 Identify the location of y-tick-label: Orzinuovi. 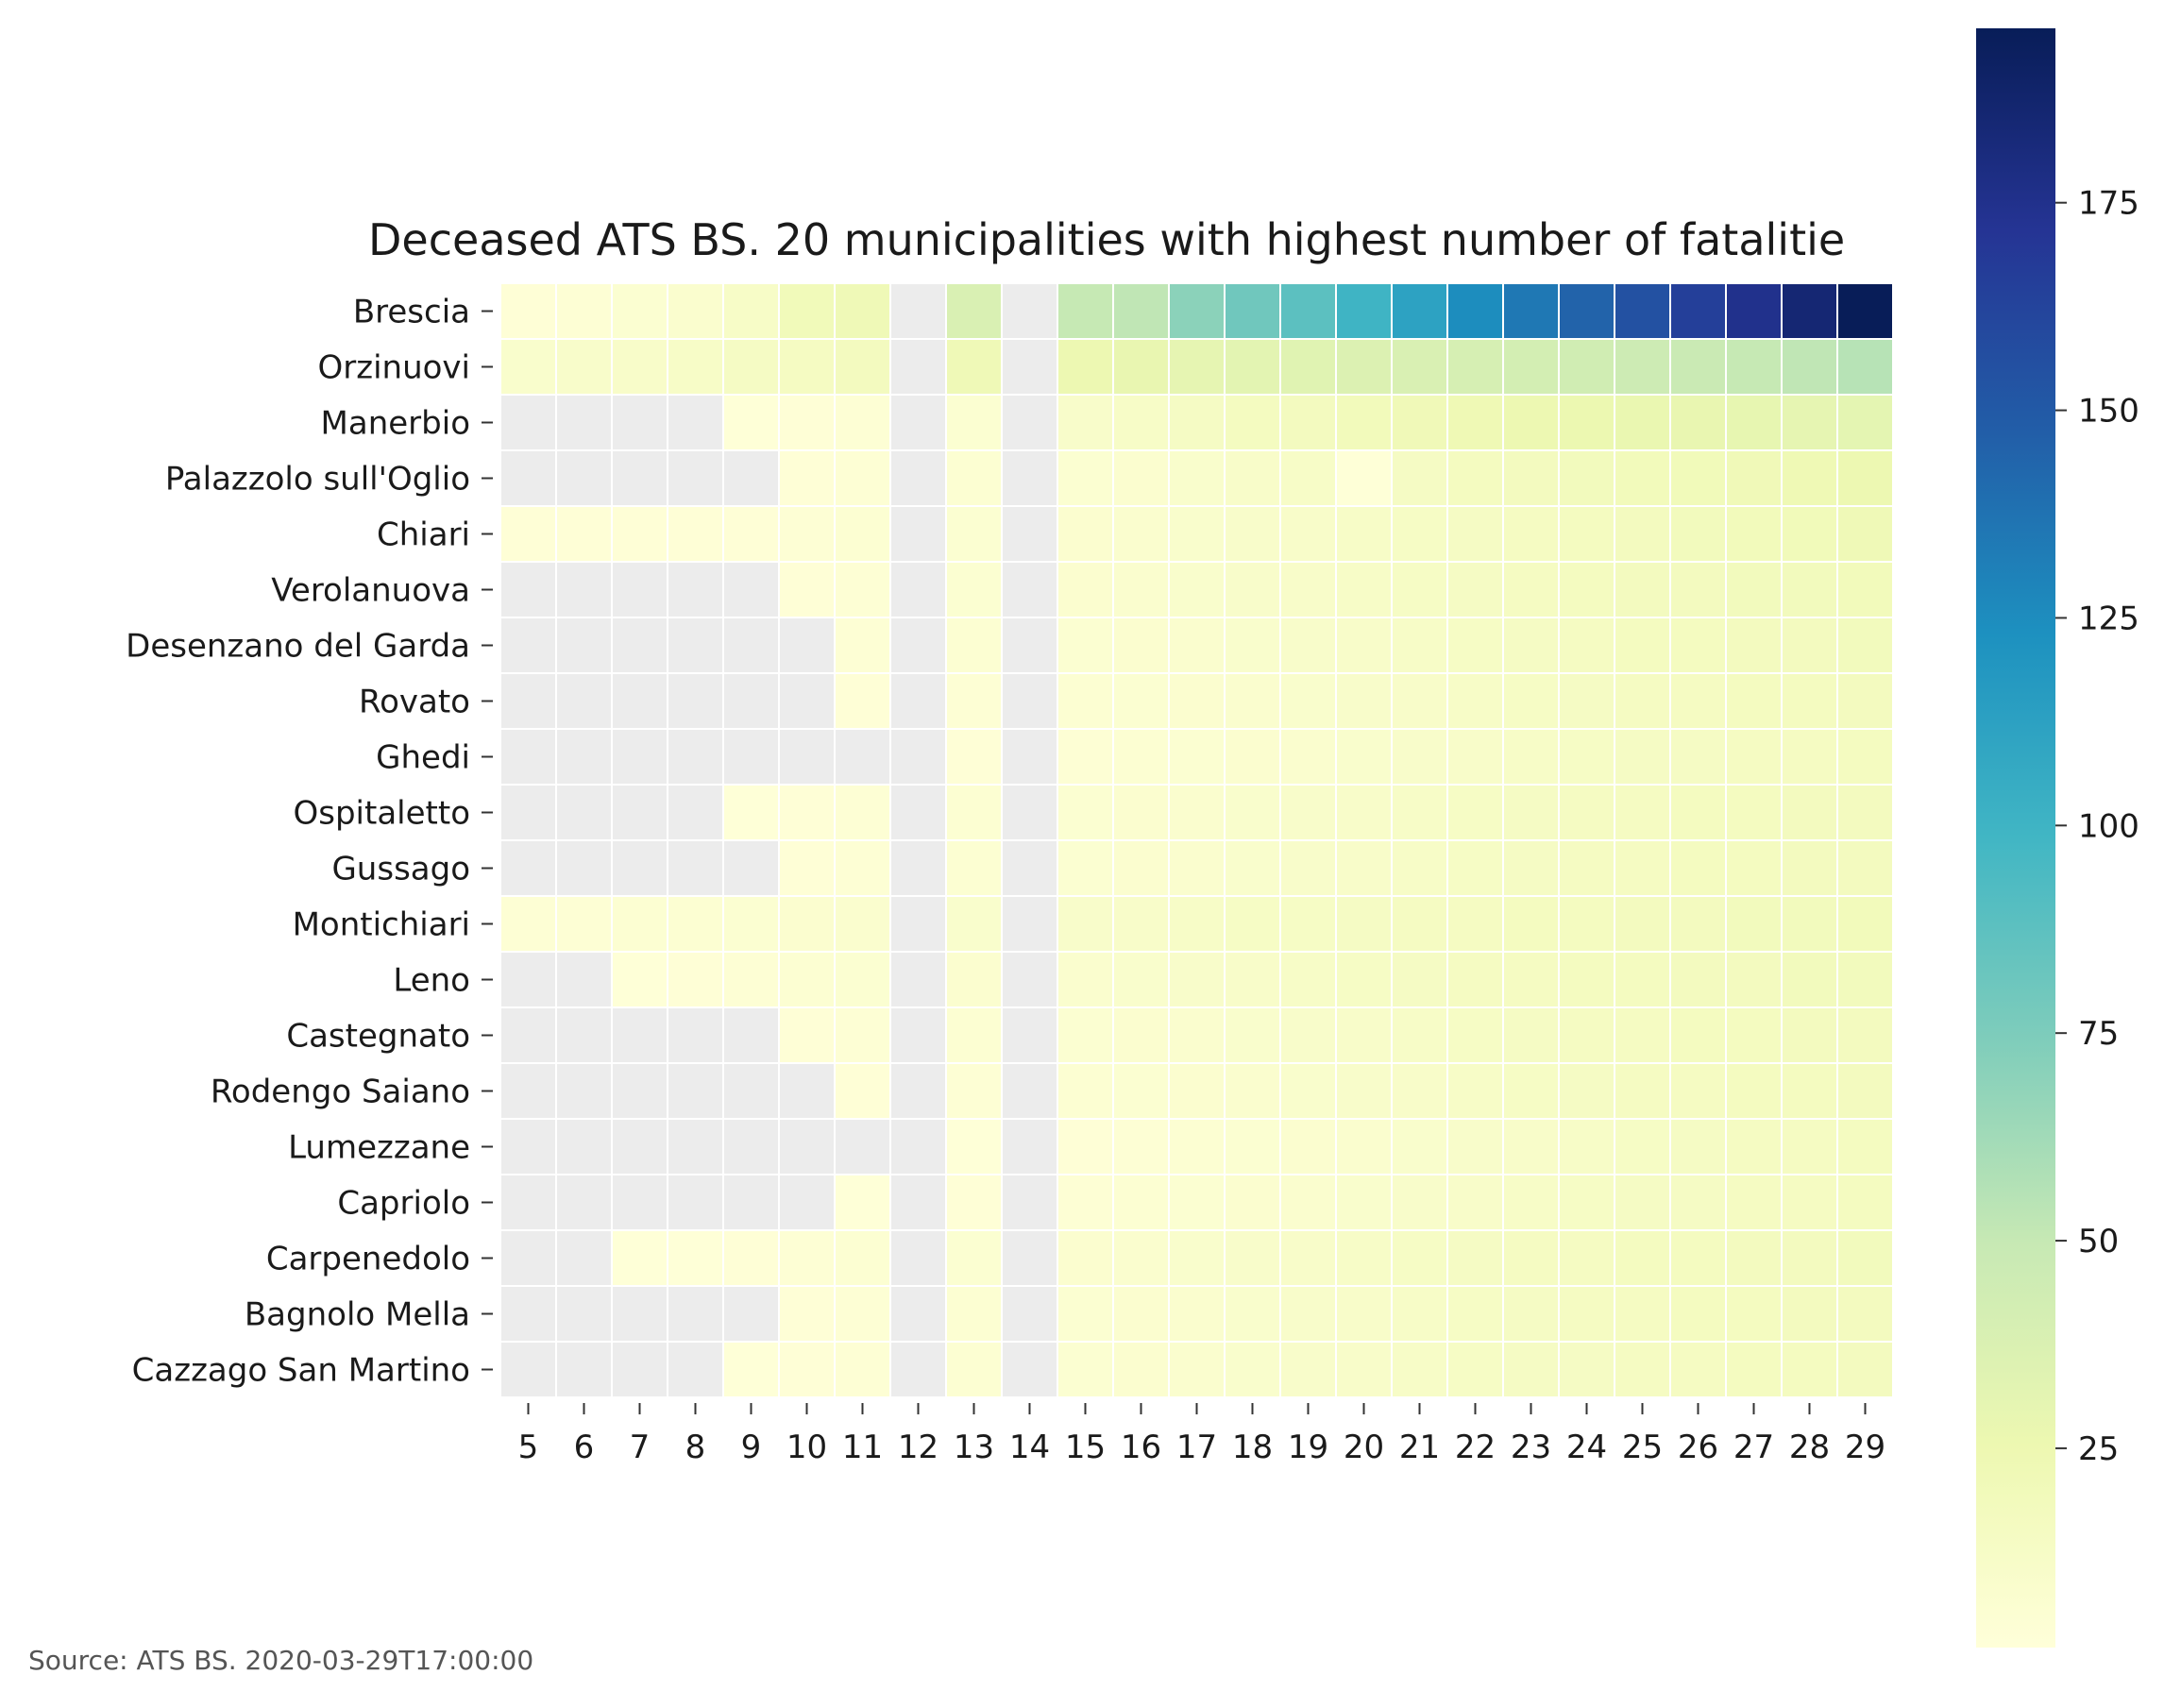
(394, 368).